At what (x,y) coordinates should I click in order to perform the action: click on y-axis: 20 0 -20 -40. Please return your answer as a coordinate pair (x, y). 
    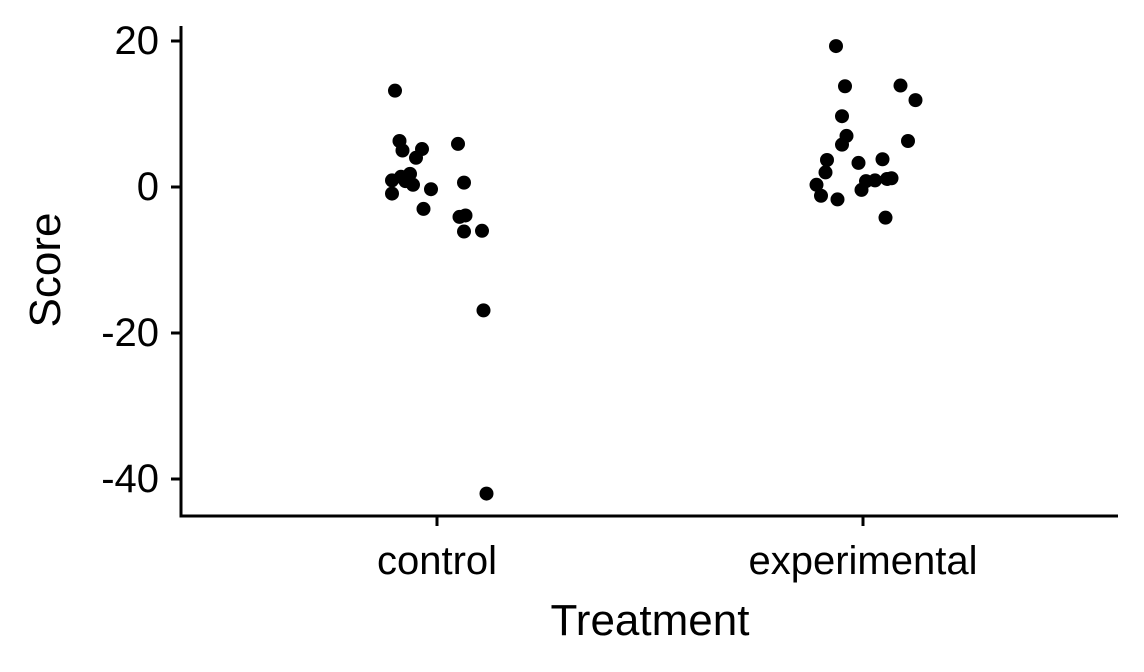
    Looking at the image, I should click on (142, 268).